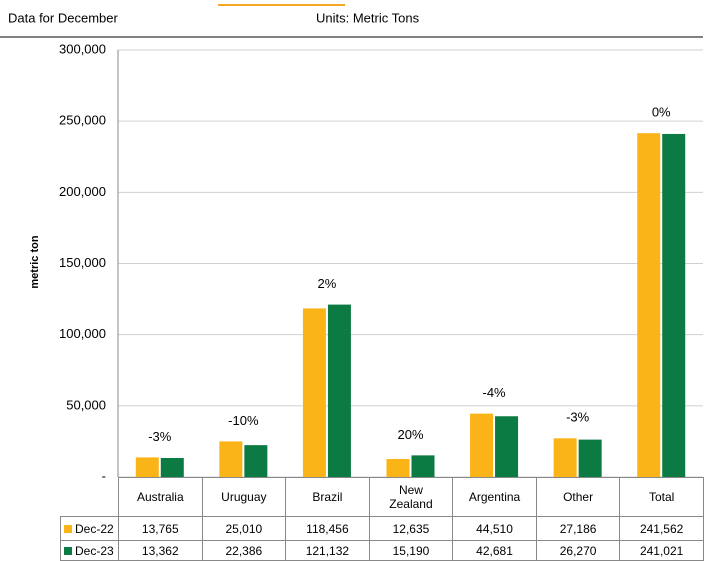 Image resolution: width=709 pixels, height=561 pixels. I want to click on table-value: 22,386, so click(244, 550).